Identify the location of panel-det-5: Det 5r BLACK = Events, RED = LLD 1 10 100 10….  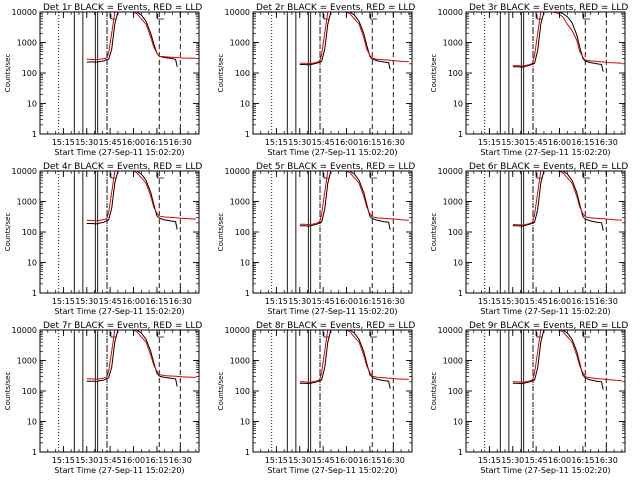
(316, 239).